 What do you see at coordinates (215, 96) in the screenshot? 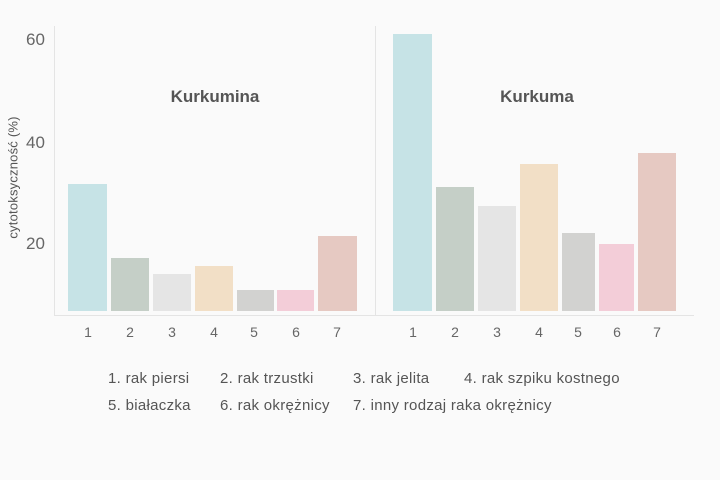
I see `panel-title: Kurkumina` at bounding box center [215, 96].